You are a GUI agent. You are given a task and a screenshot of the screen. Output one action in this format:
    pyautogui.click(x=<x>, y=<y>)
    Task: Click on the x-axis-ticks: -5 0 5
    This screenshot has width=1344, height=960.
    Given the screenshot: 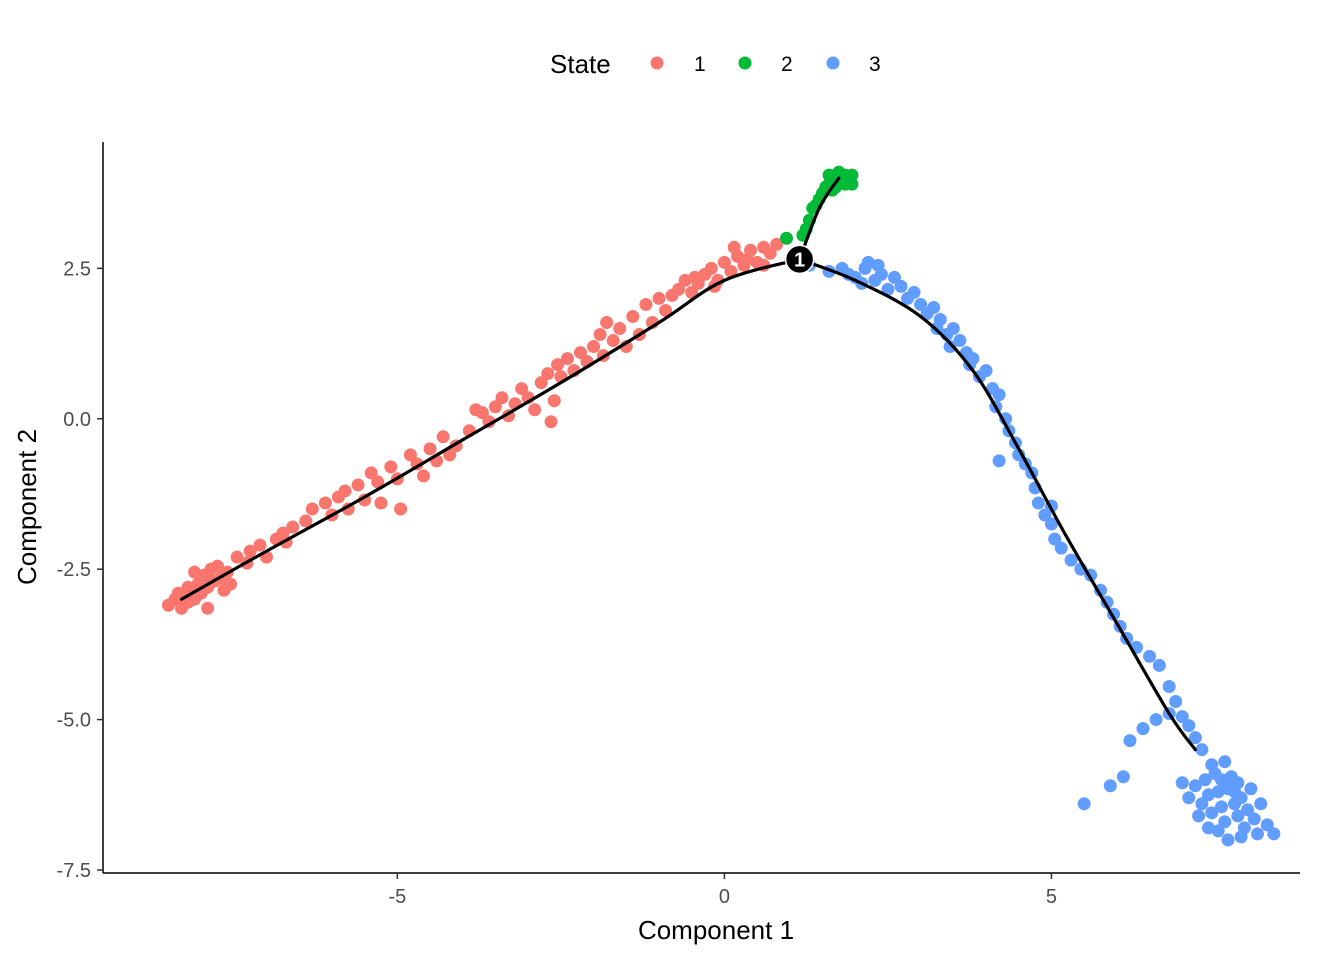 What is the action you would take?
    pyautogui.click(x=722, y=890)
    